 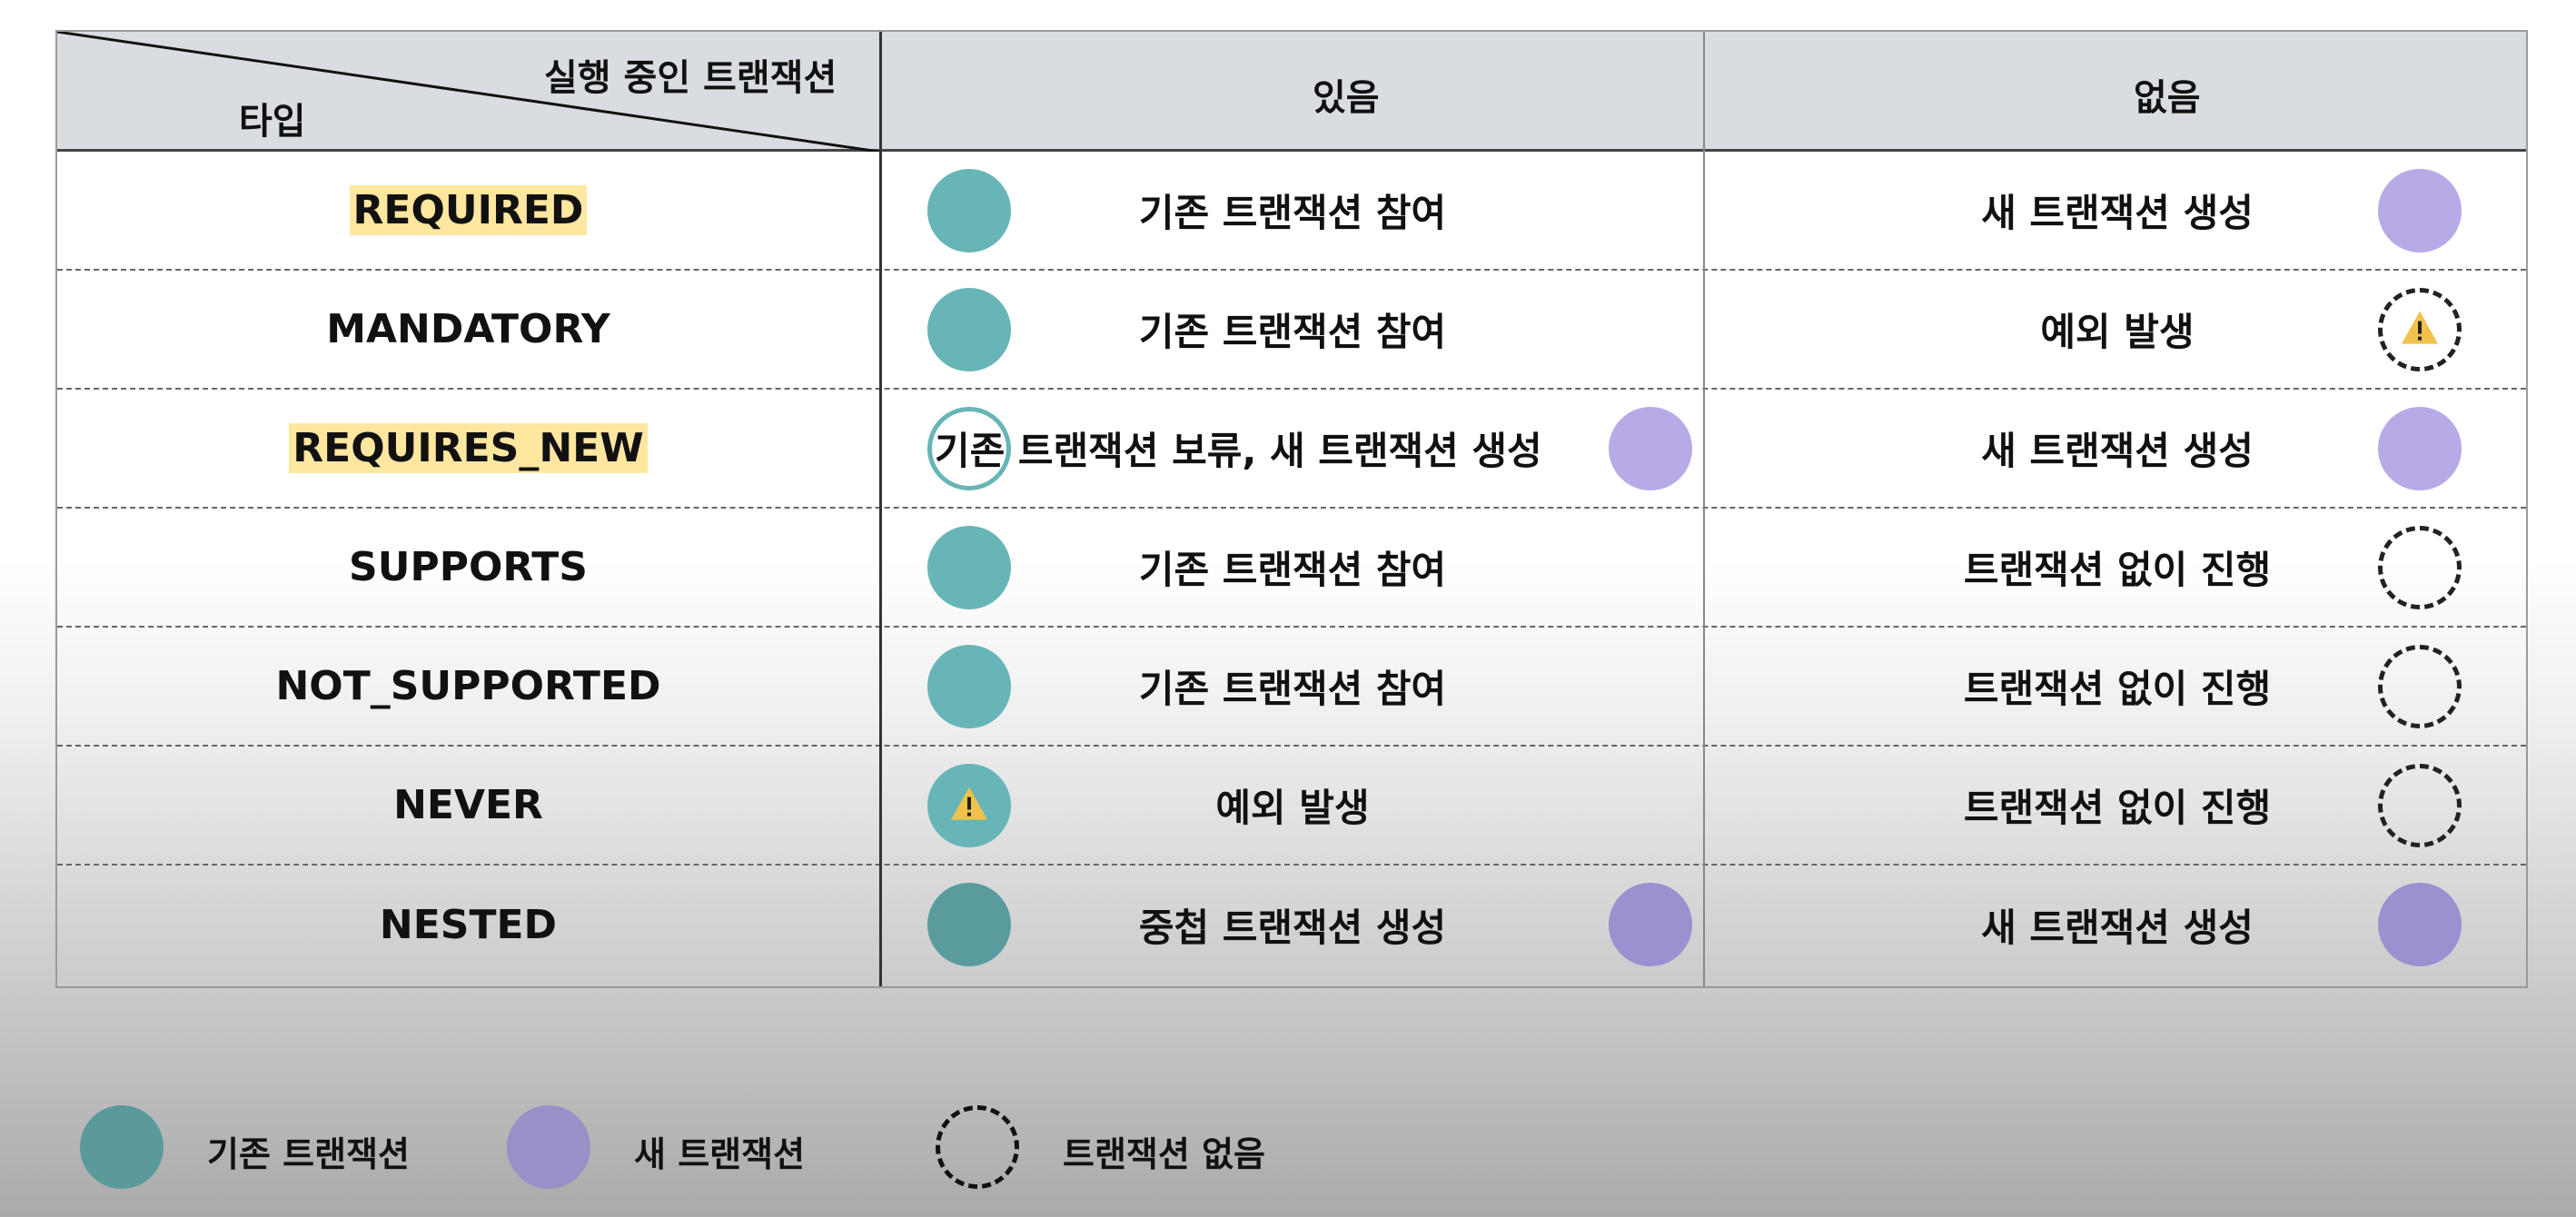 I want to click on table-header: 실행 중인 트랜잭션 타입 있음 없음, so click(x=1291, y=92).